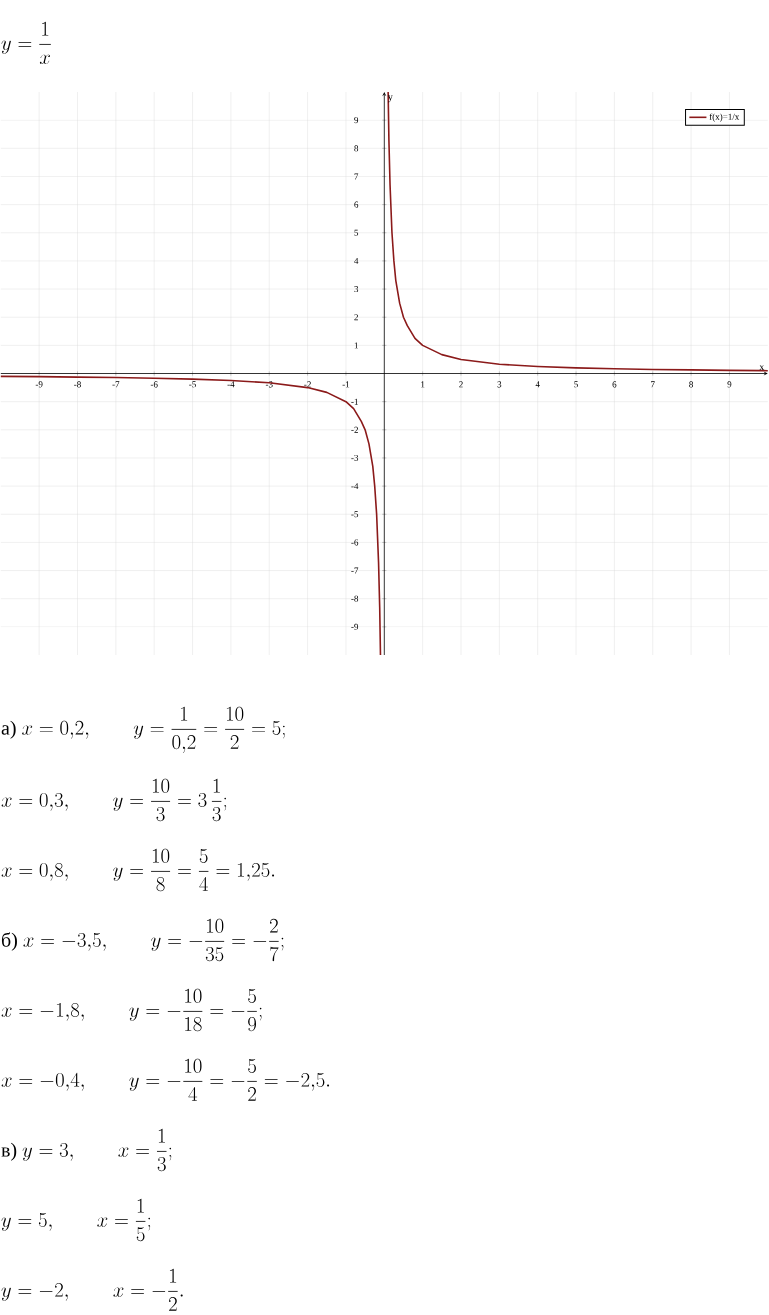 The width and height of the screenshot is (769, 1315). Describe the element at coordinates (143, 940) in the screenshot. I see `text: $\text{б) }x=-3{,}5,\qquad y=-\frac{10}{35}=-\frac{2}{7};$` at that location.